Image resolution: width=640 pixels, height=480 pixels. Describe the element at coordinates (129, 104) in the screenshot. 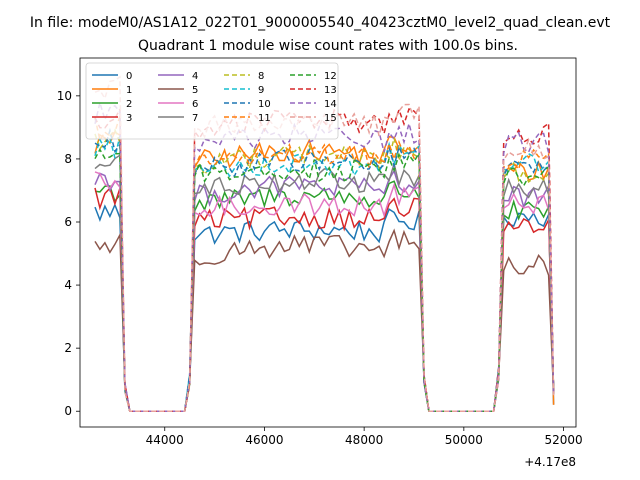

I see `legend-label-2: 2` at that location.